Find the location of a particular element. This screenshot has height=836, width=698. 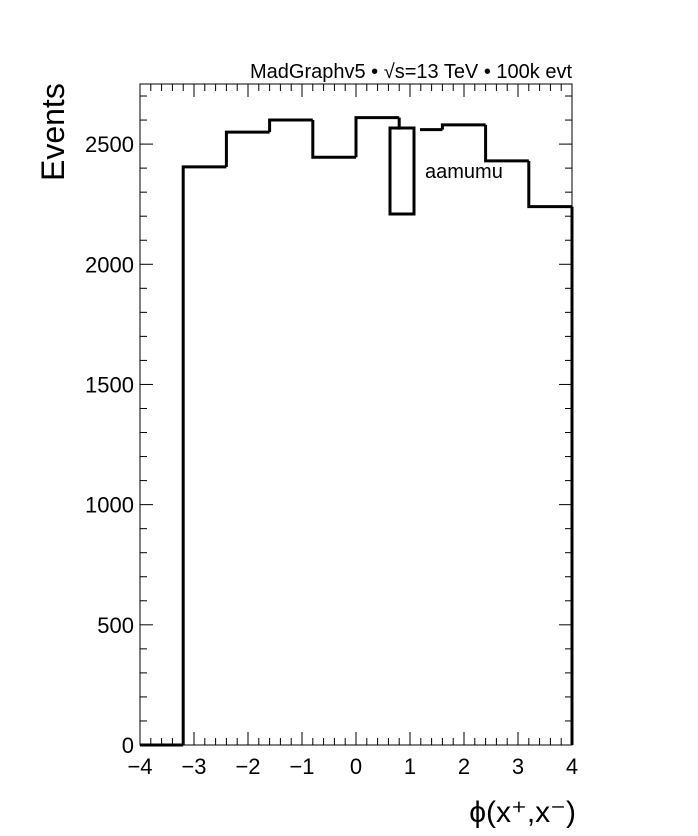

x-tick-label: −1 is located at coordinates (301, 766).